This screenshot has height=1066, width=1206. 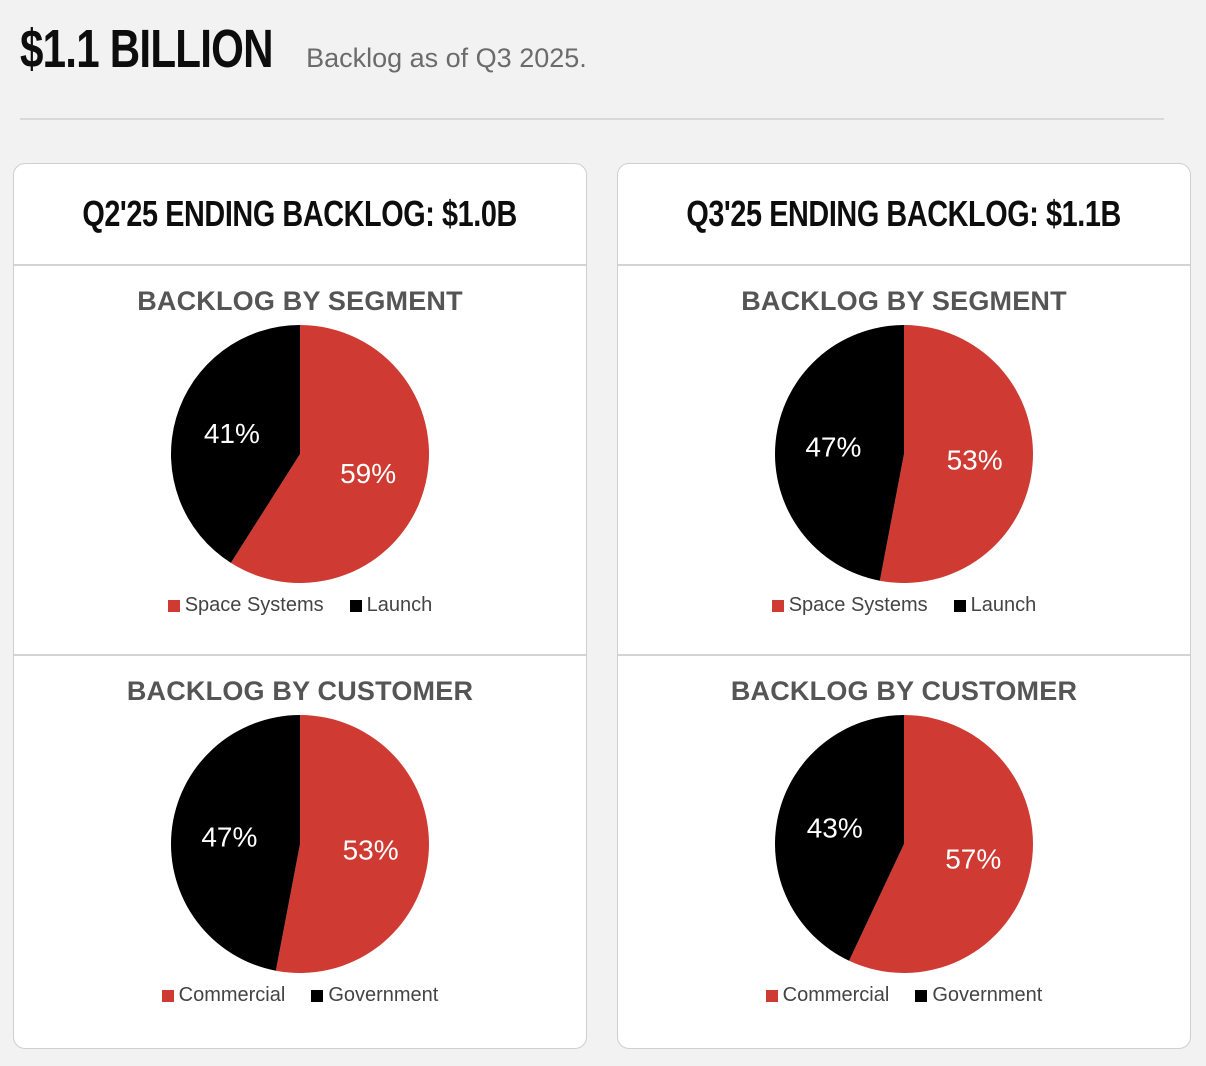 What do you see at coordinates (147, 49) in the screenshot?
I see `headline: $1.1 BILLION` at bounding box center [147, 49].